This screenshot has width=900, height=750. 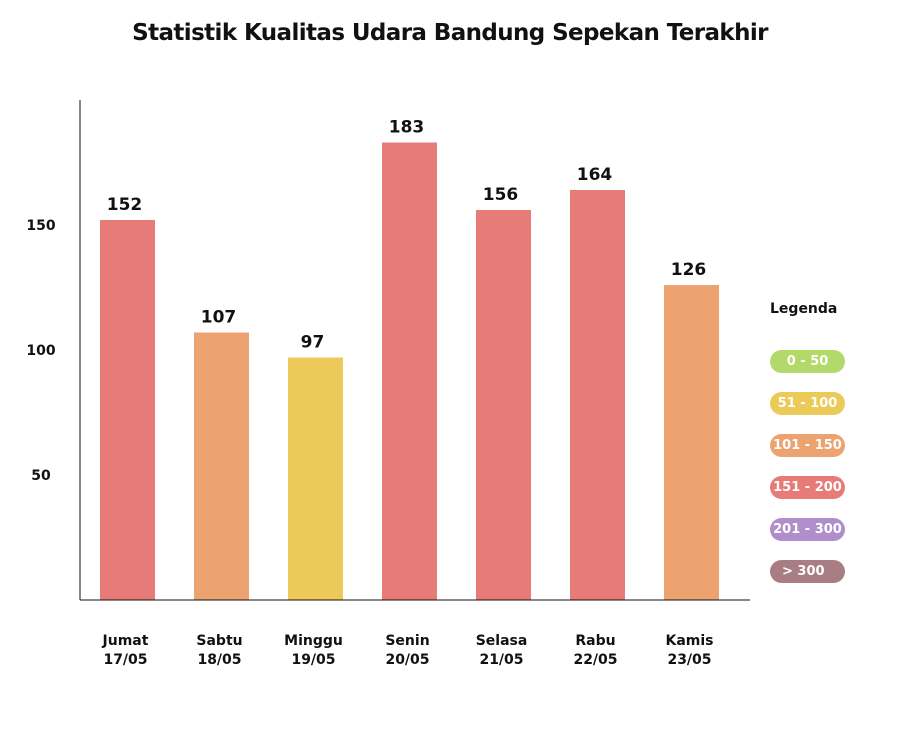 I want to click on legend-title: Legenda, so click(x=804, y=309).